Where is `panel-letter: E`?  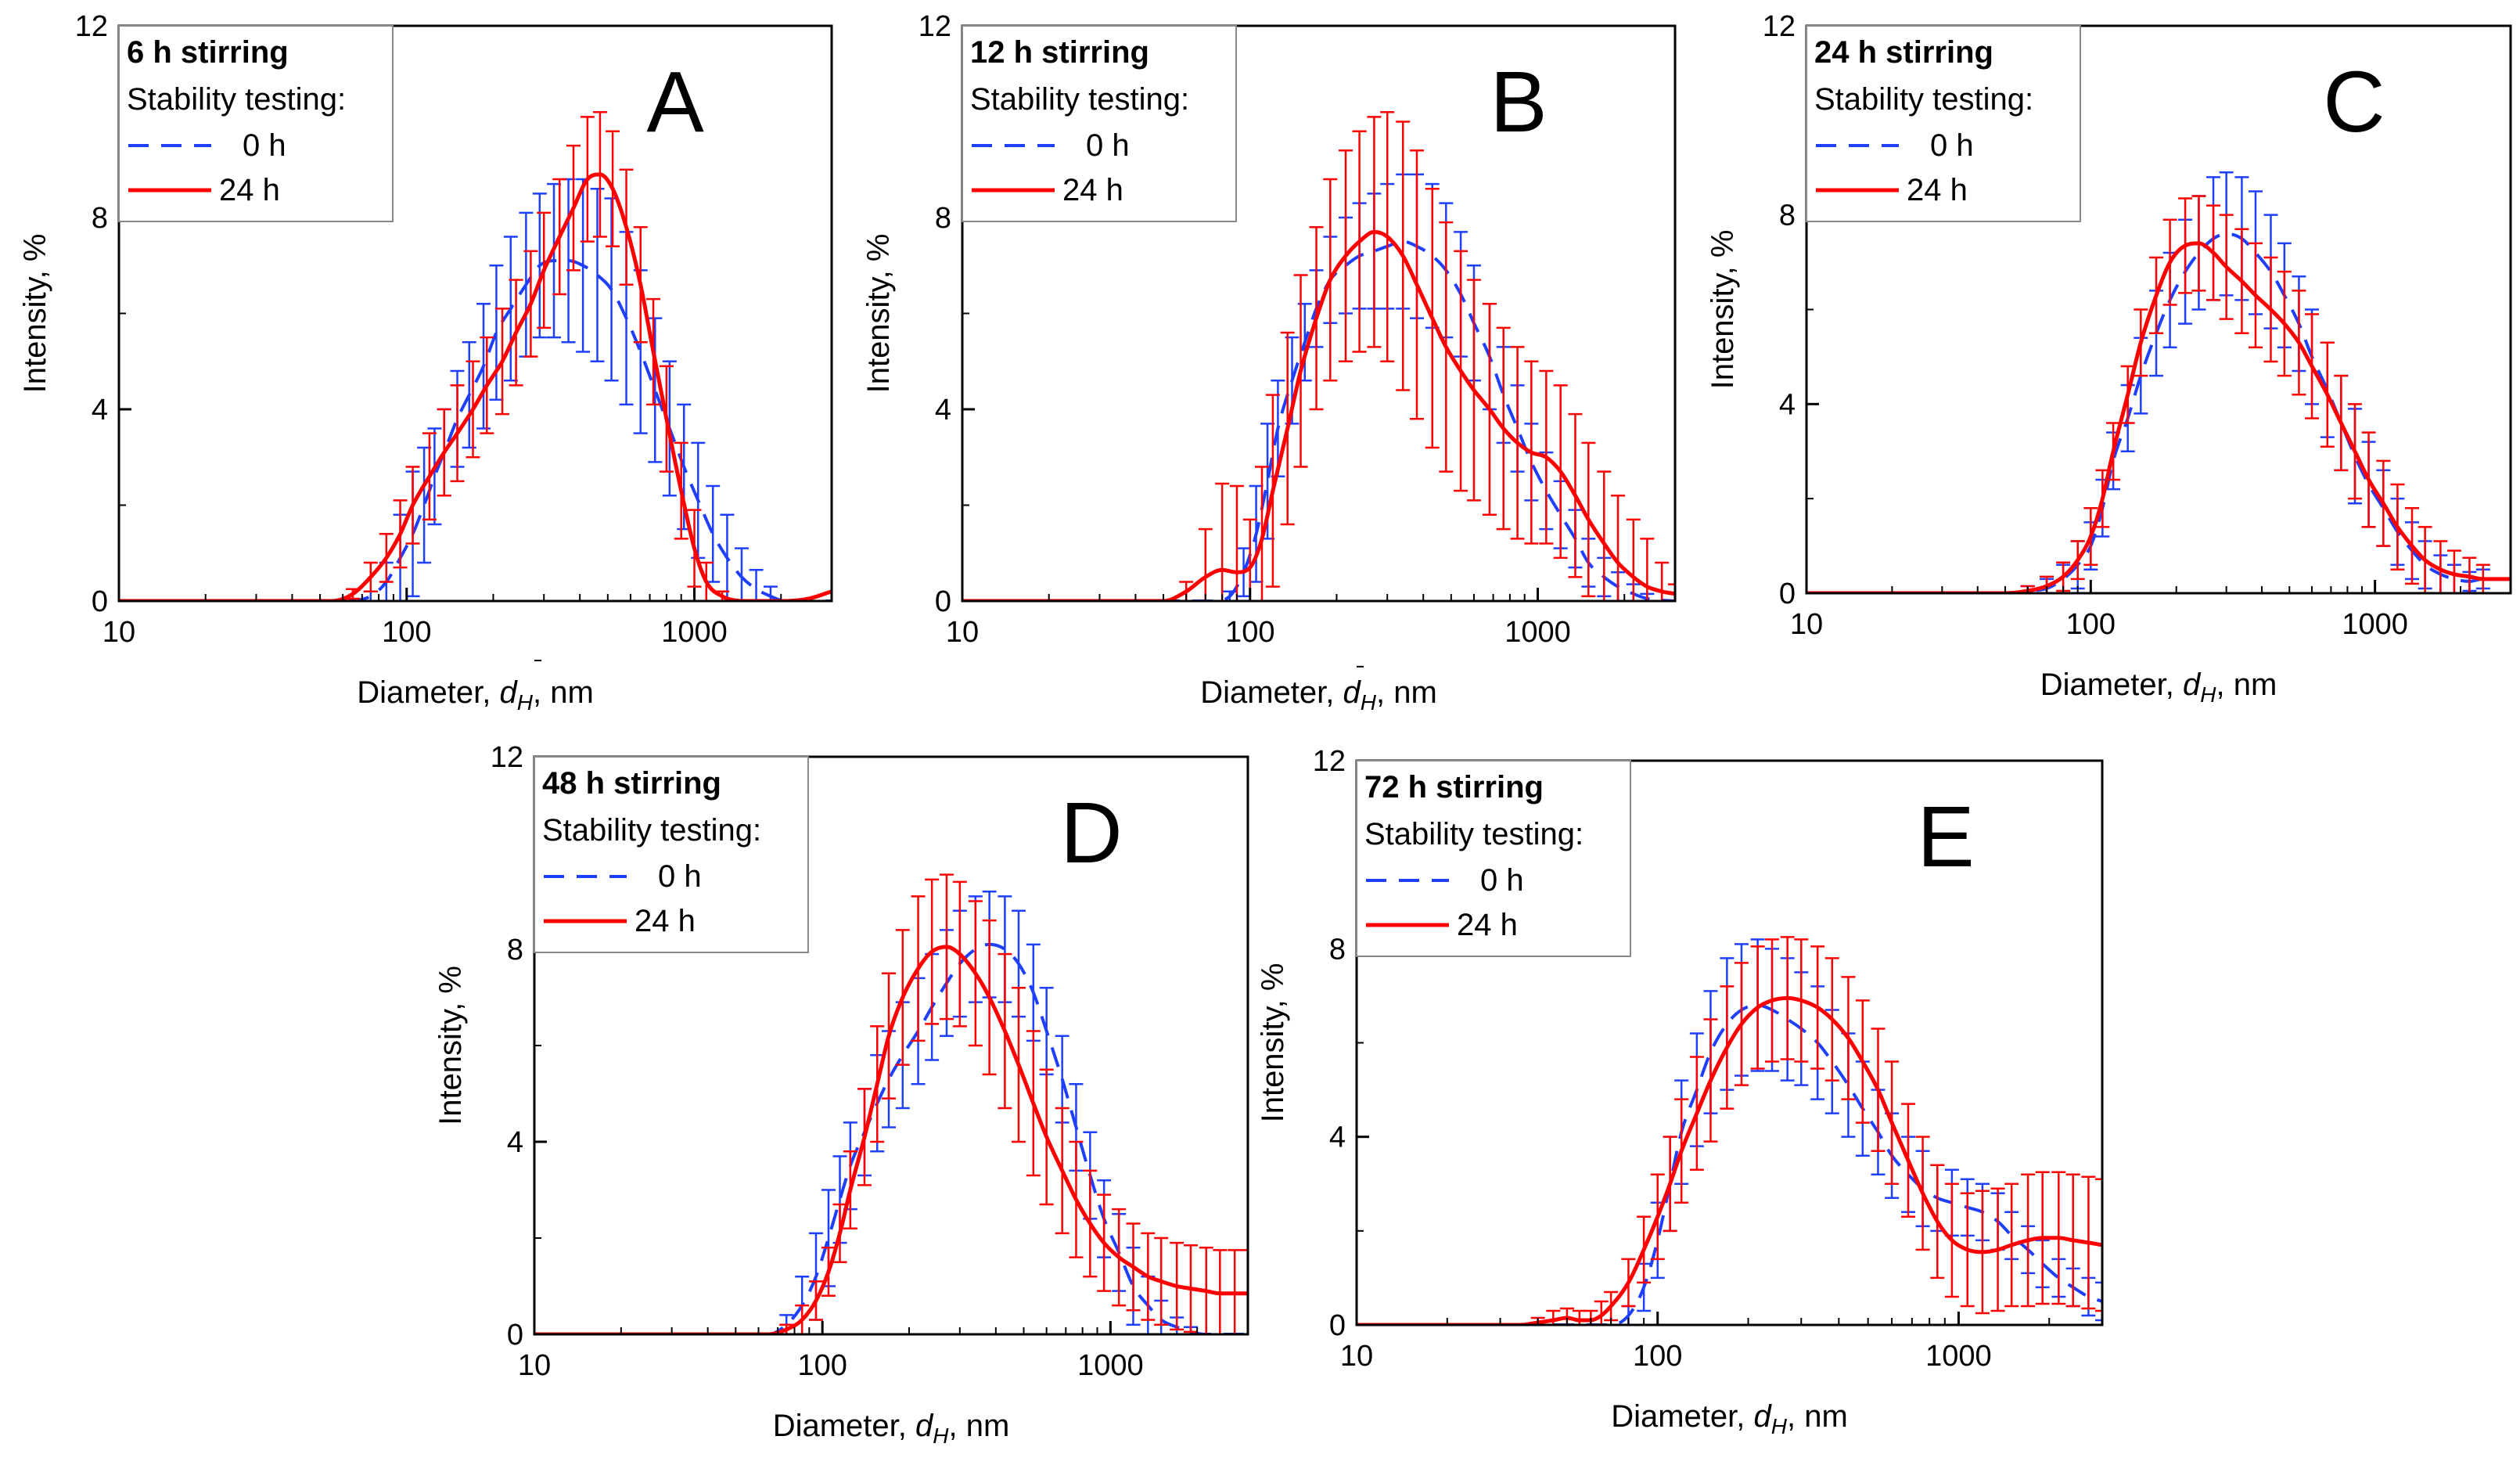
panel-letter: E is located at coordinates (1945, 837).